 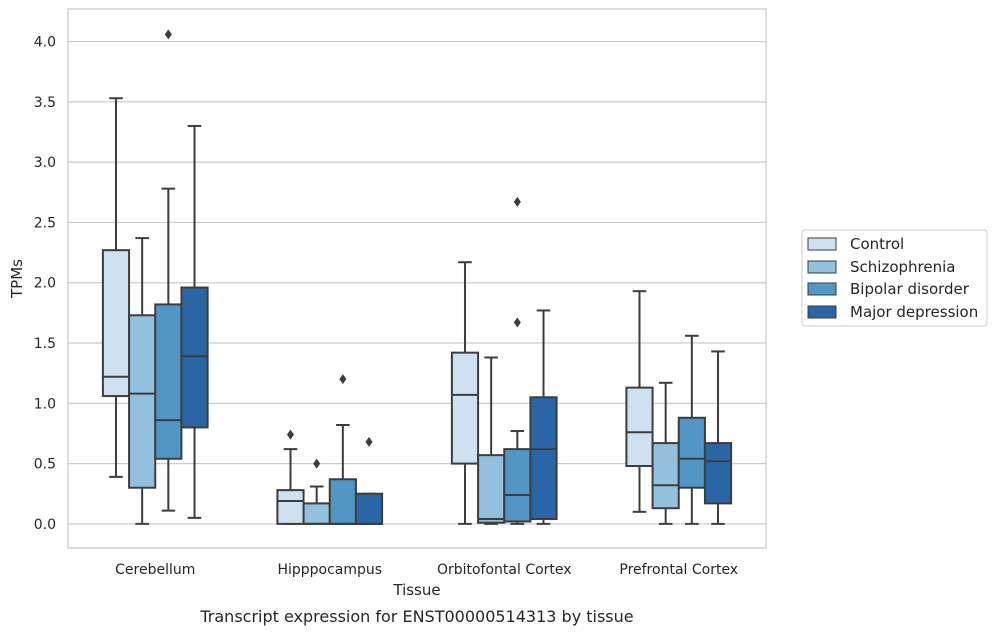 I want to click on box-control-prefrontal-cortex, so click(x=639, y=401).